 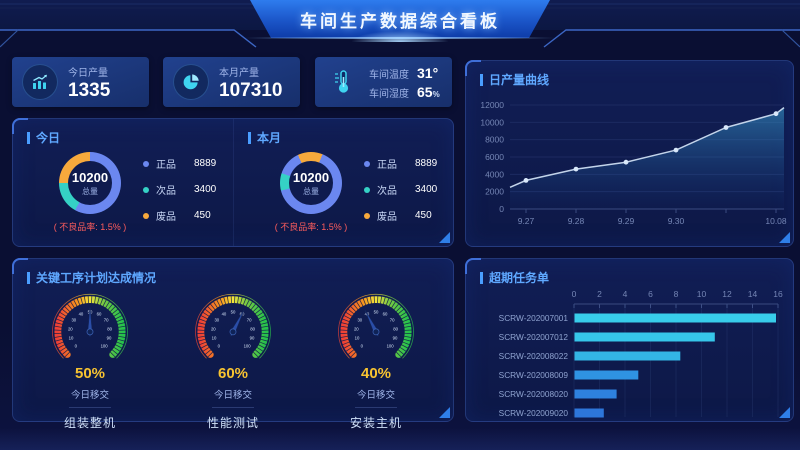 What do you see at coordinates (389, 75) in the screenshot?
I see `temperature-label: 车间温度` at bounding box center [389, 75].